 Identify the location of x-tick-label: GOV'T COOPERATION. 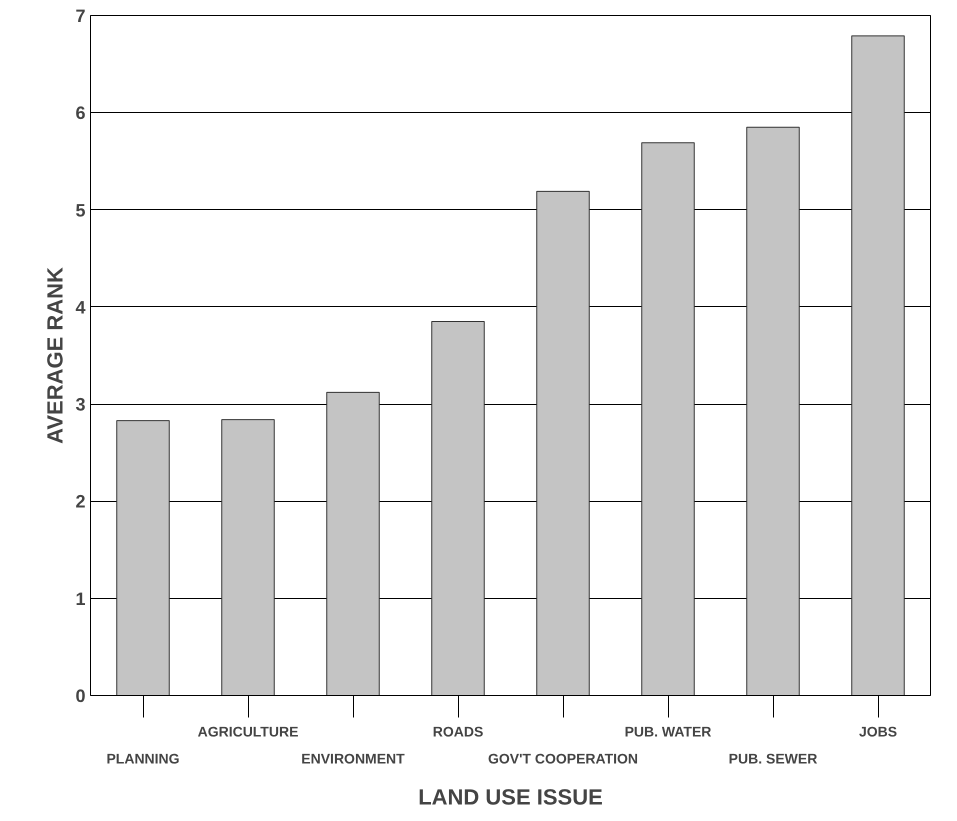
(563, 758).